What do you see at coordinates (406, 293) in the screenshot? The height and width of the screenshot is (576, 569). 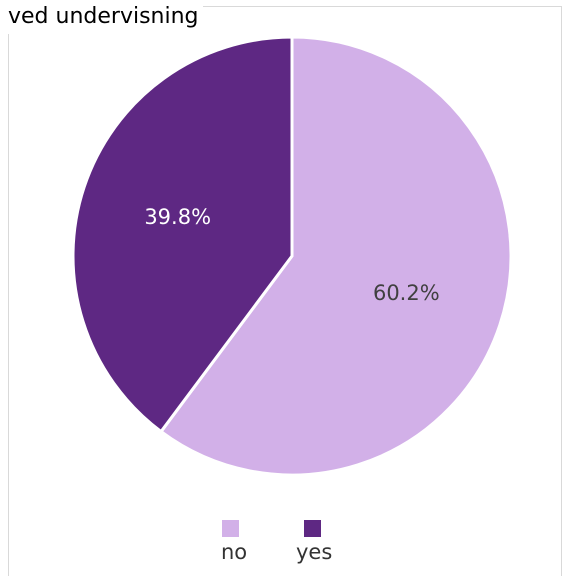 I see `data-label-no: 60.2%` at bounding box center [406, 293].